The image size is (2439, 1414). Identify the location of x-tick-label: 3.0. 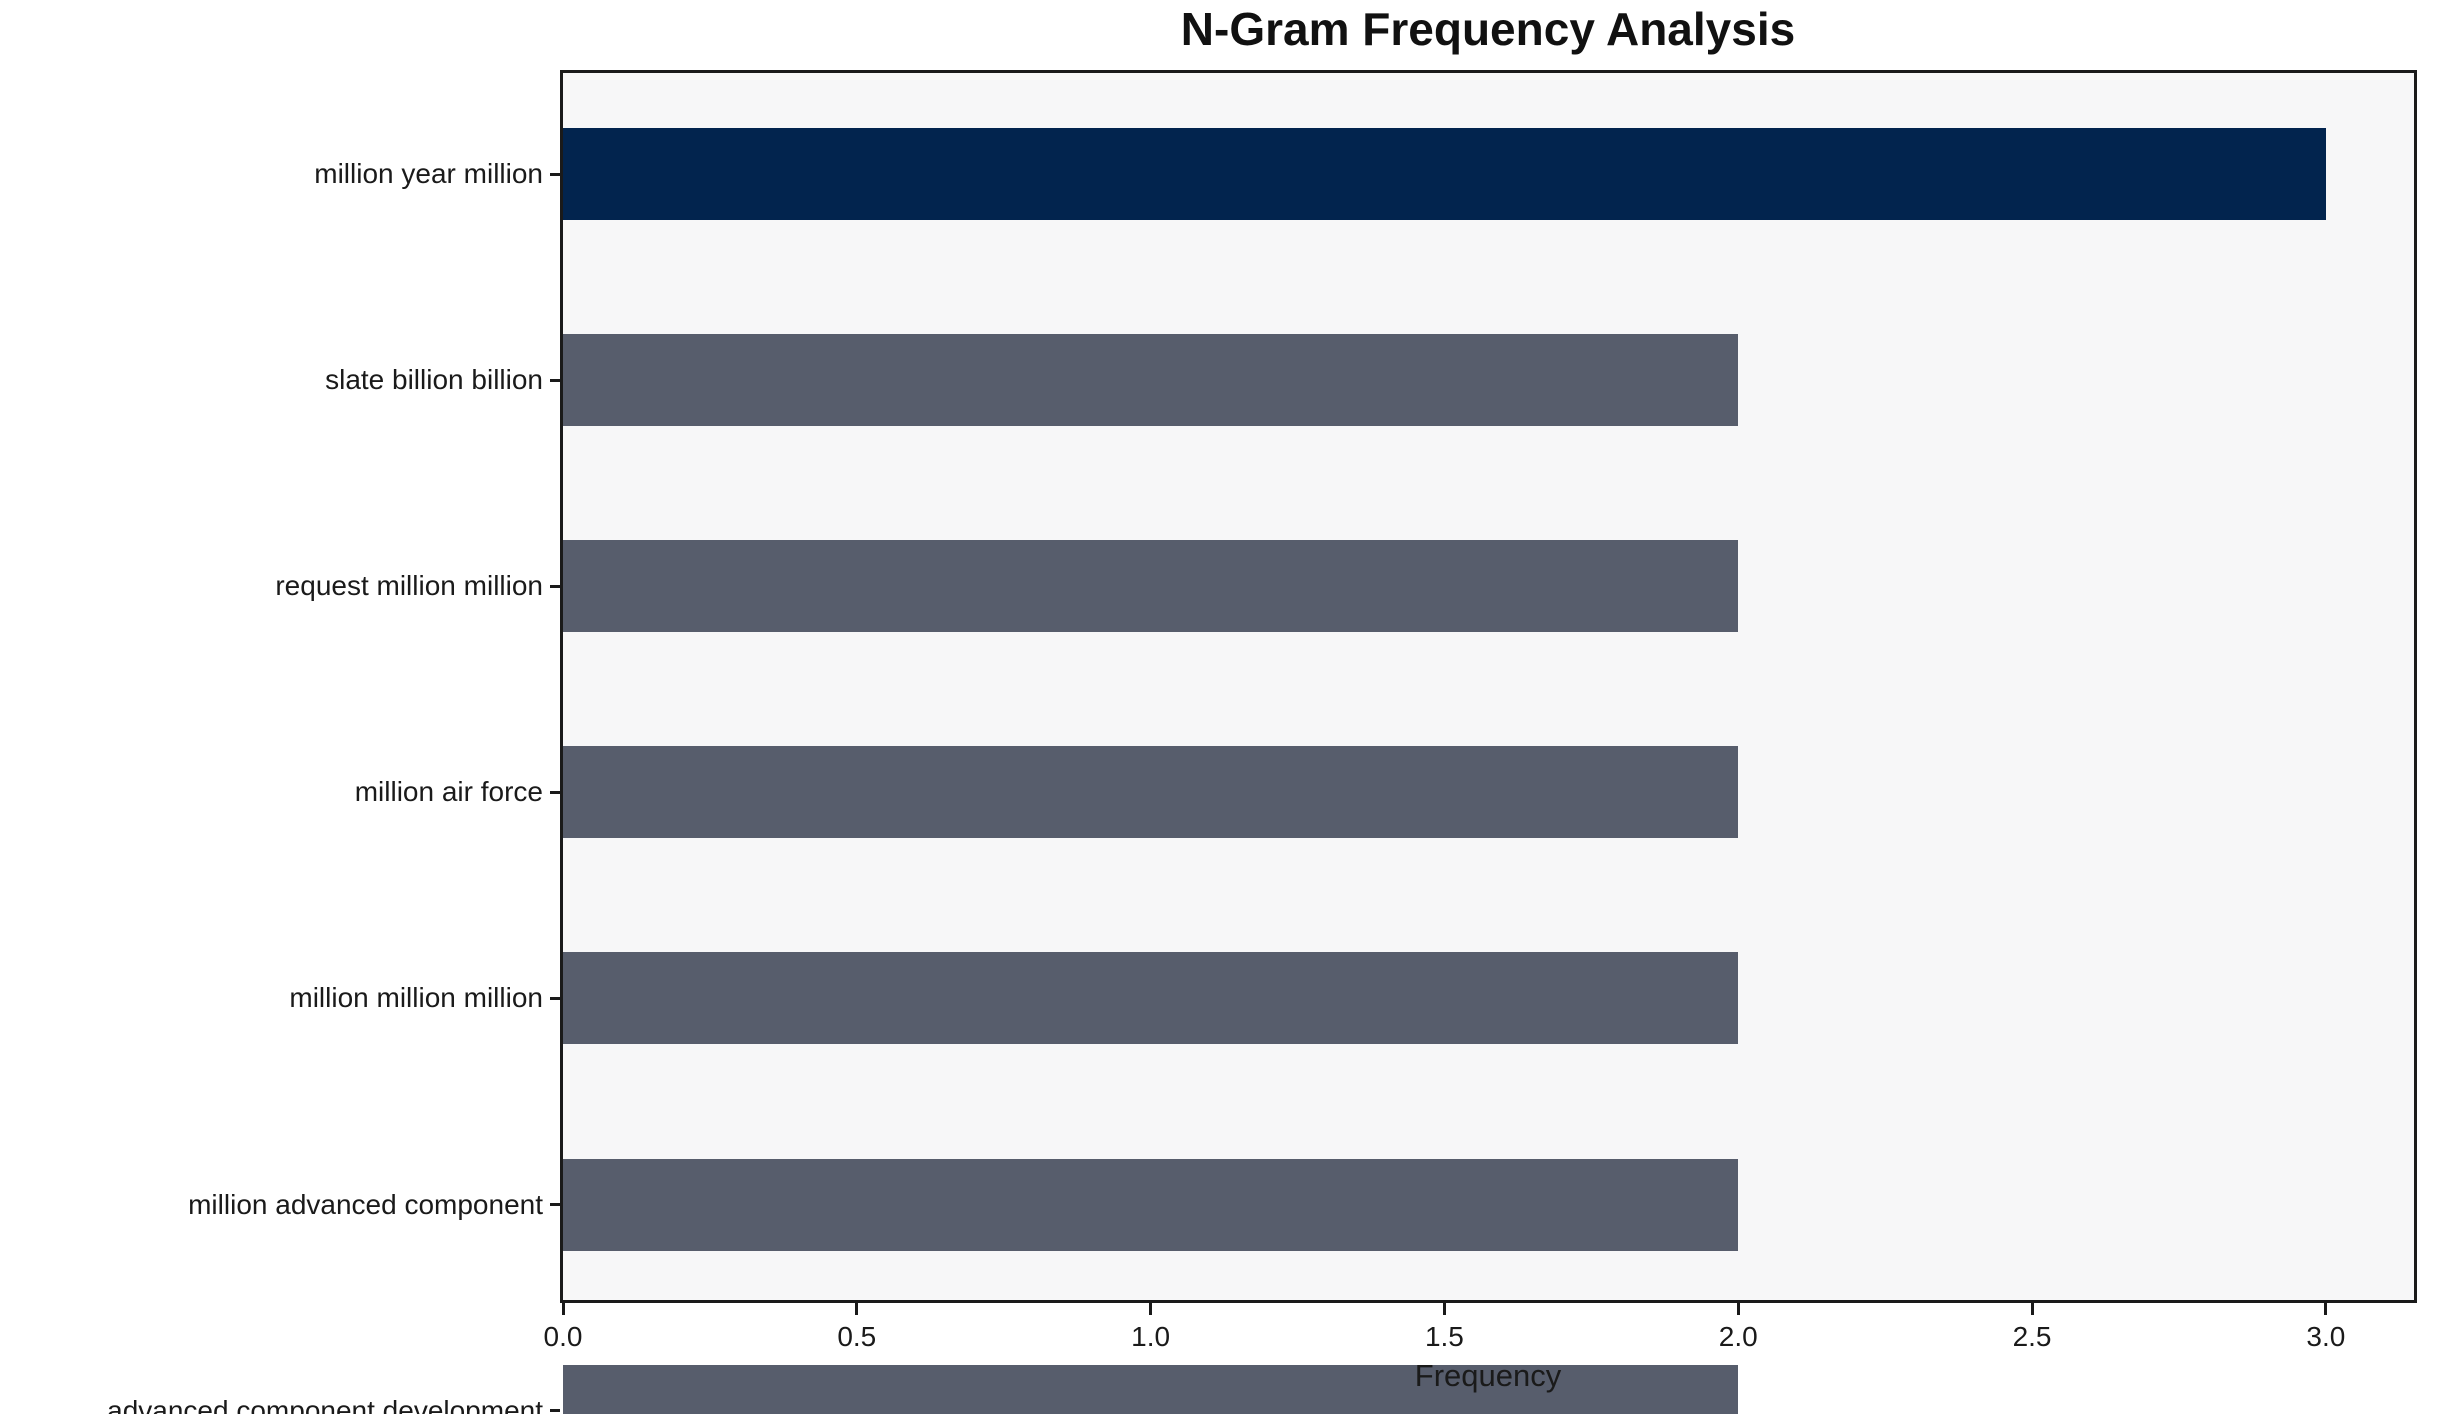
(2326, 1336).